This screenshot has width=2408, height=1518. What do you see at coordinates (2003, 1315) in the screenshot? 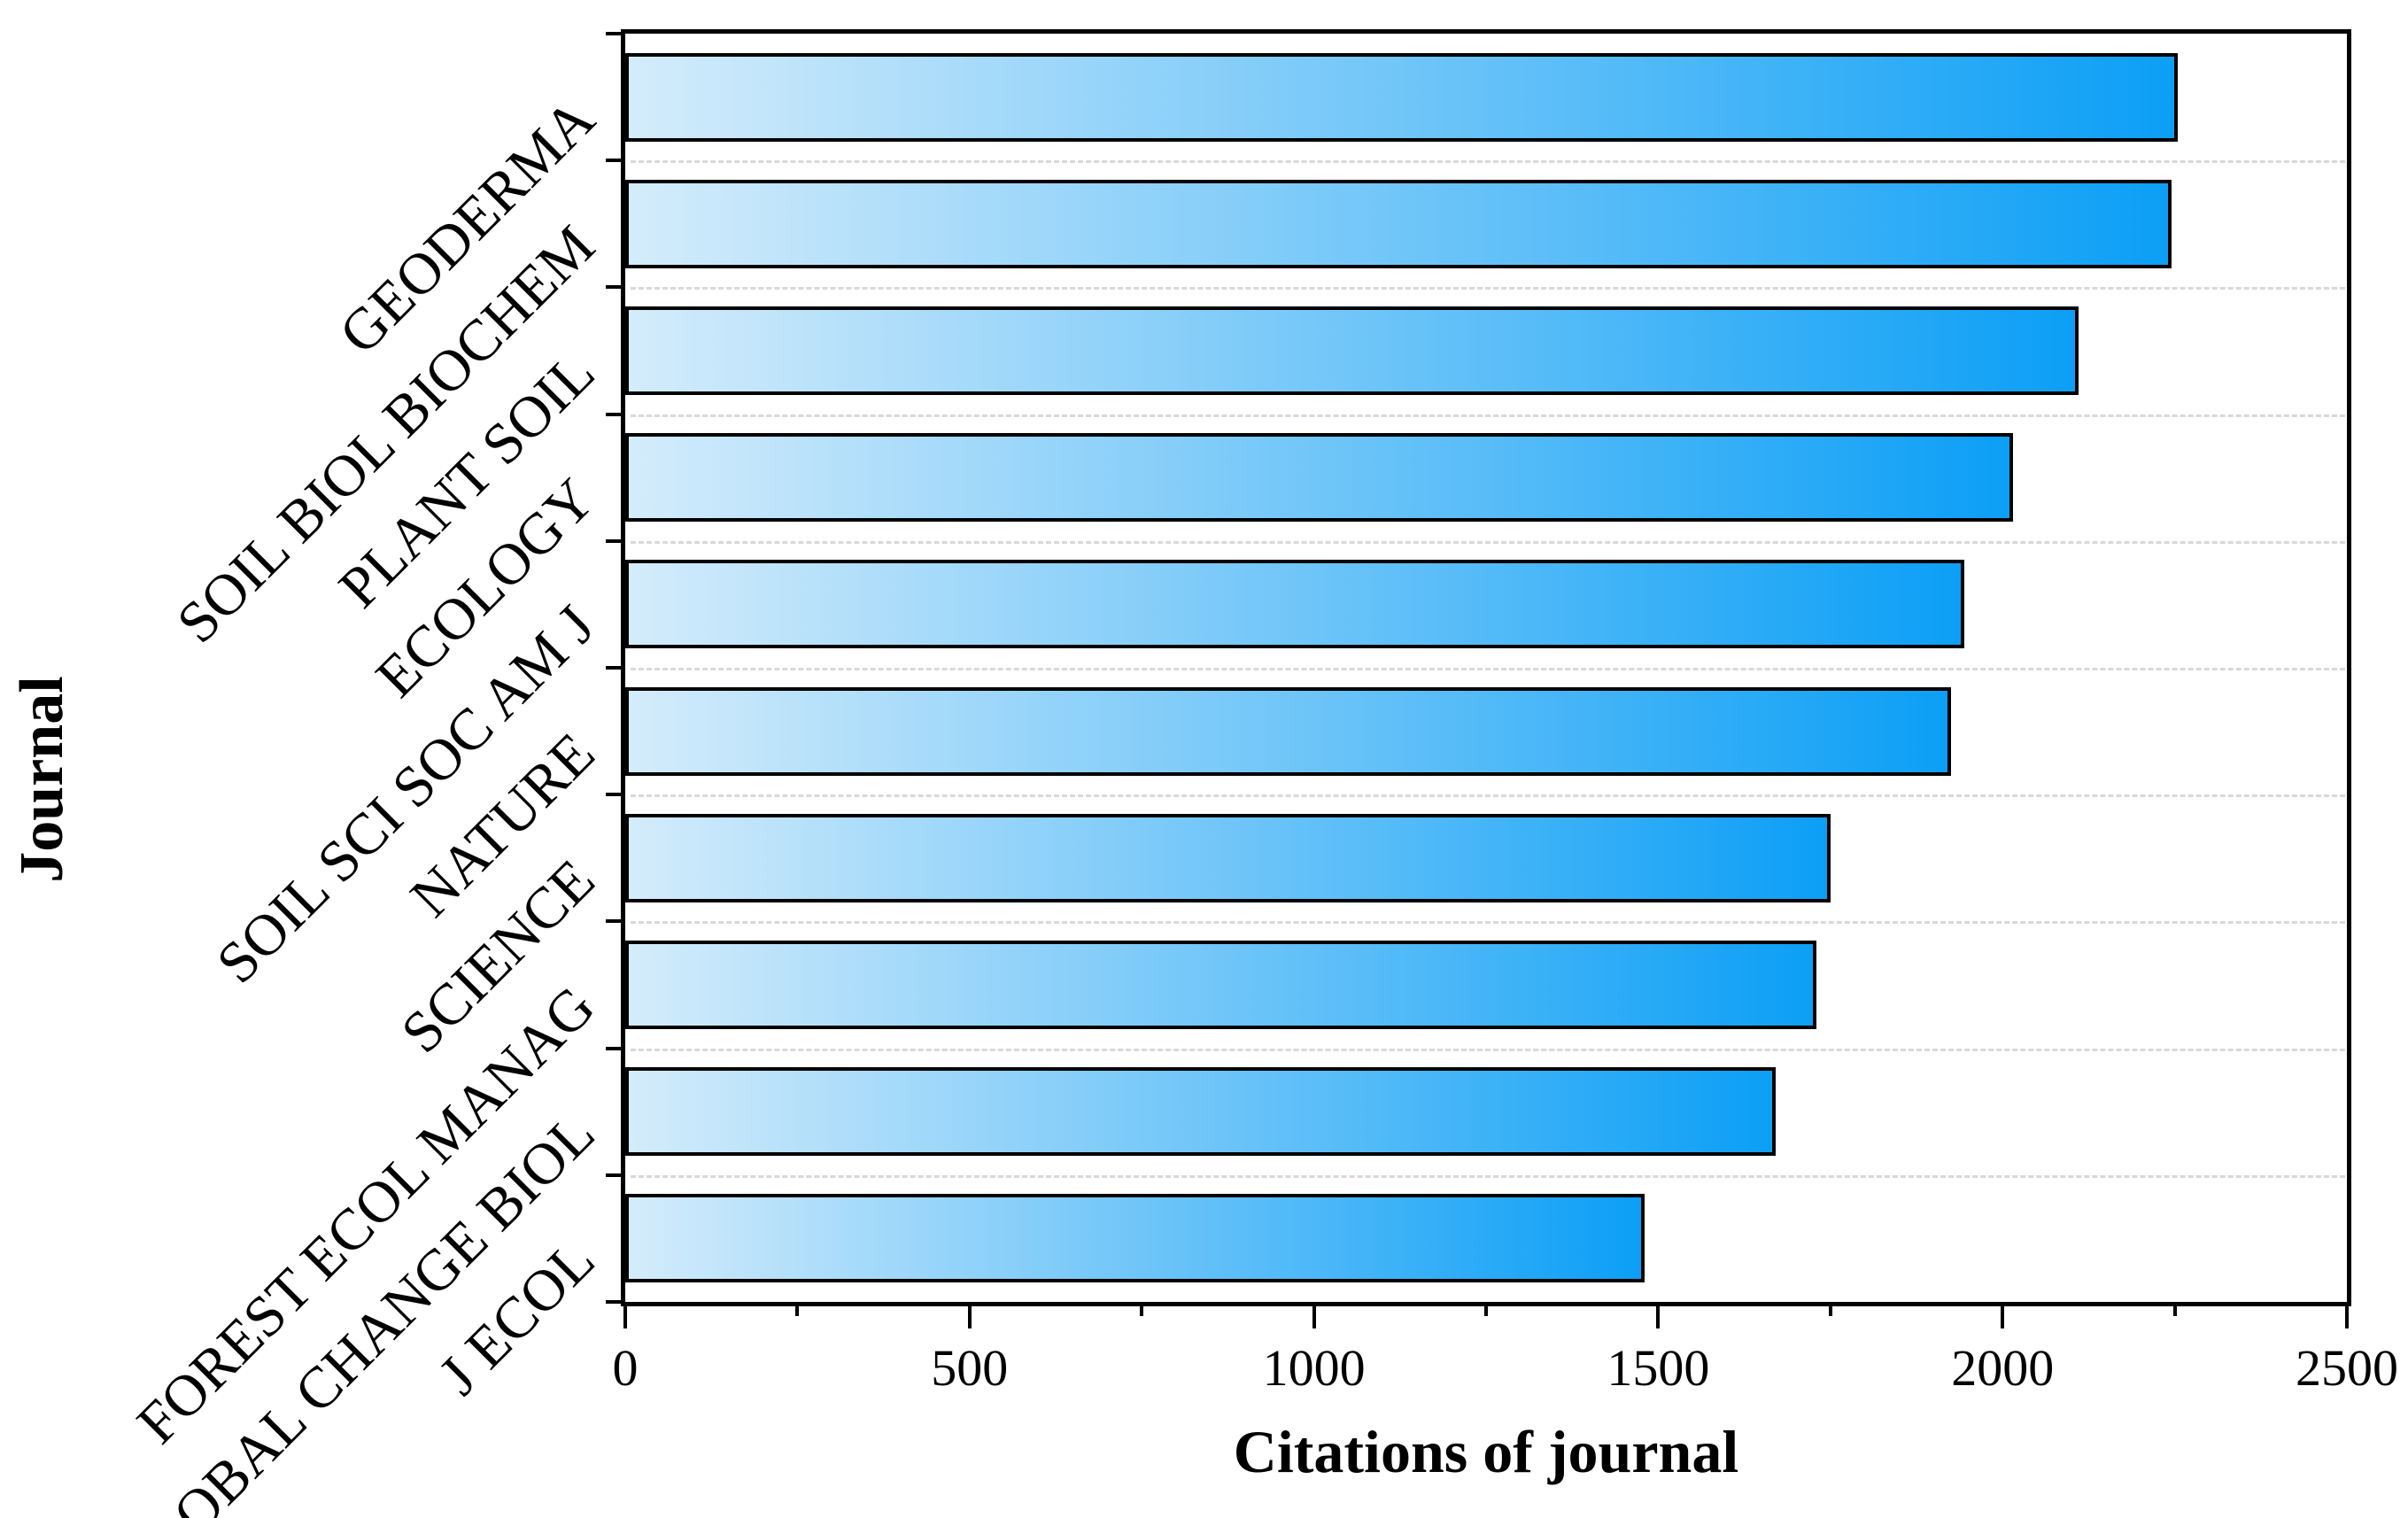
I see `x-axis-major-tick-2000` at bounding box center [2003, 1315].